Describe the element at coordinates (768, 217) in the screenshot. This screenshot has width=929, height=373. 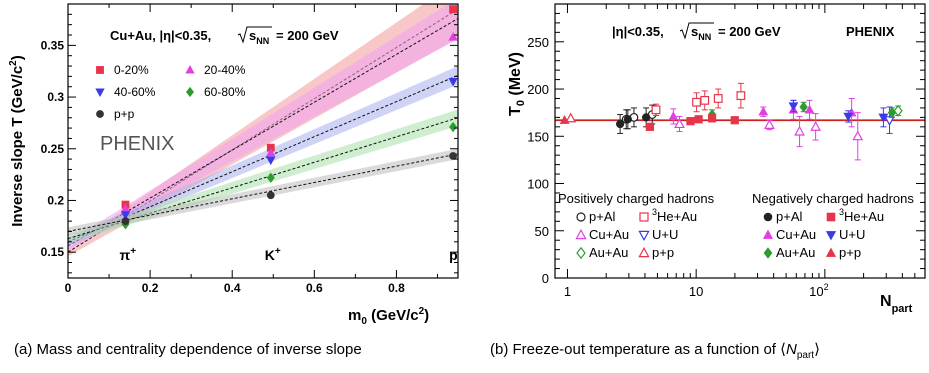
I see `legend-marker-neg-p+Al` at that location.